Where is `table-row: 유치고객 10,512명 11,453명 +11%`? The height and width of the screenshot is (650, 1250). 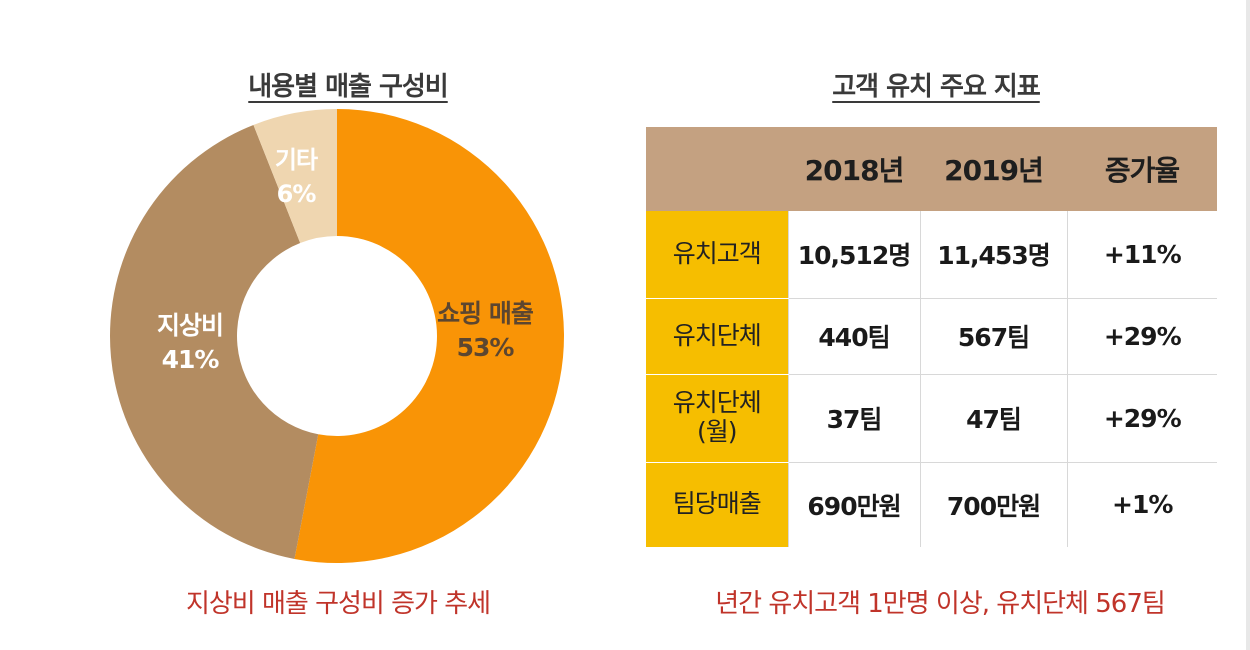
table-row: 유치고객 10,512명 11,453명 +11% is located at coordinates (931, 255).